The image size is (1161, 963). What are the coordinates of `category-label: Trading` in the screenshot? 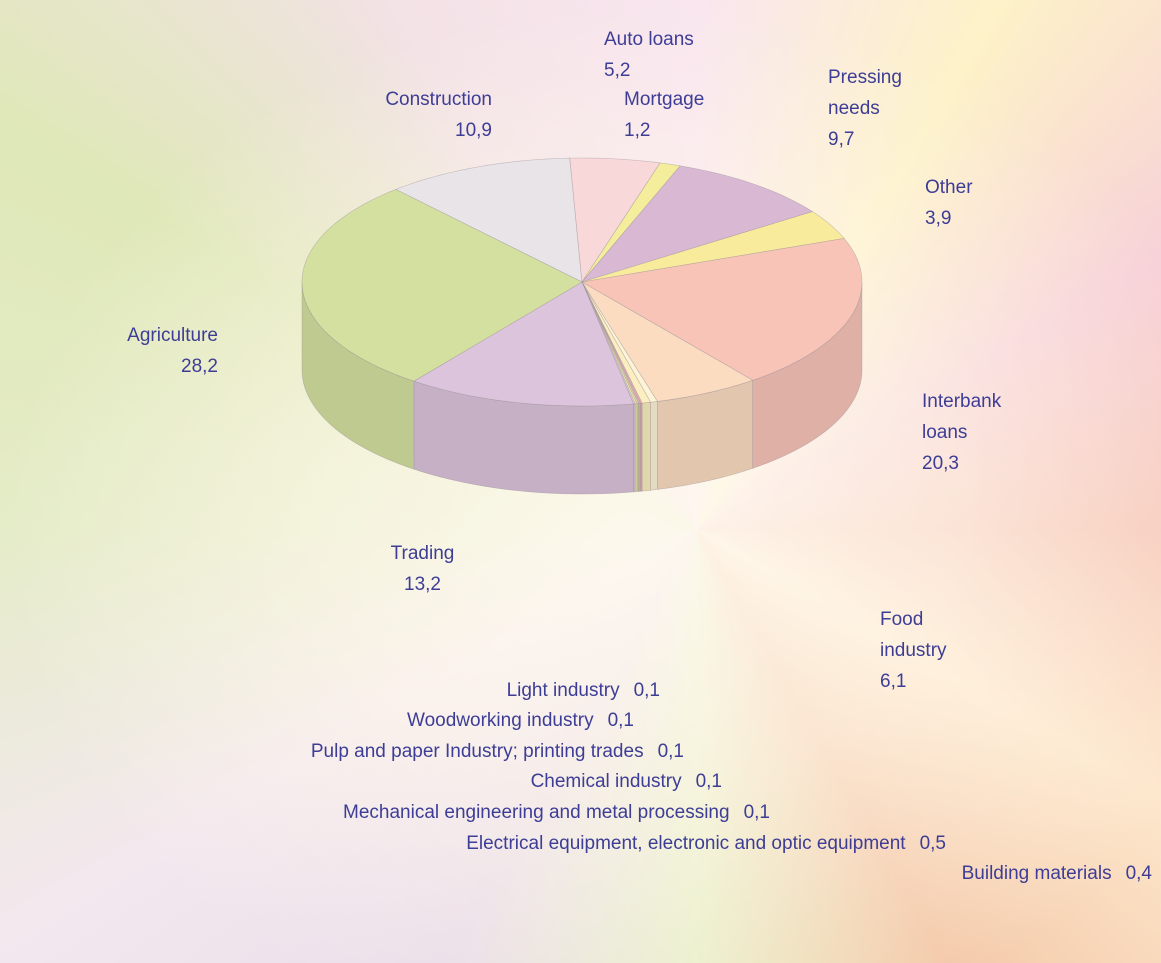 It's located at (422, 553).